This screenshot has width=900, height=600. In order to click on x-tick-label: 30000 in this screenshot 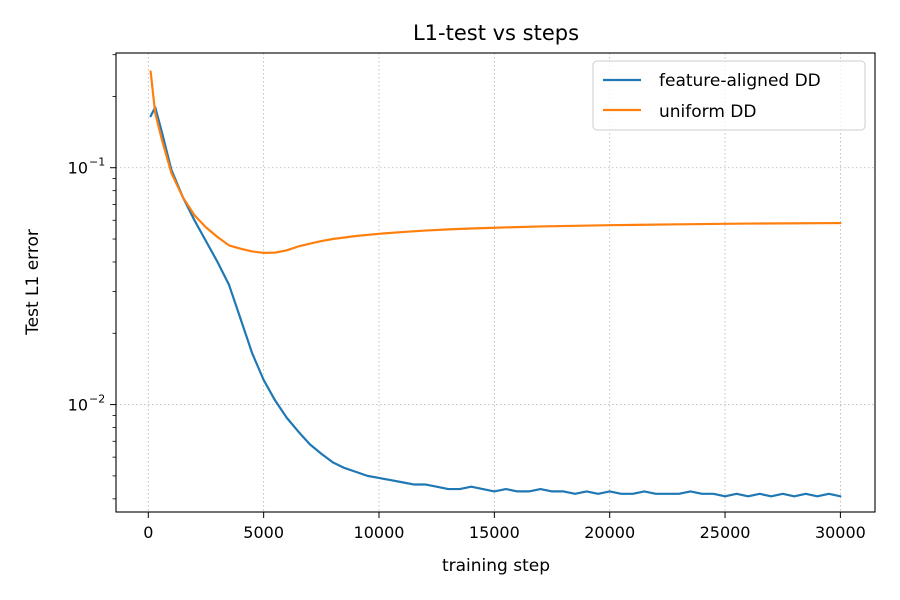, I will do `click(840, 532)`.